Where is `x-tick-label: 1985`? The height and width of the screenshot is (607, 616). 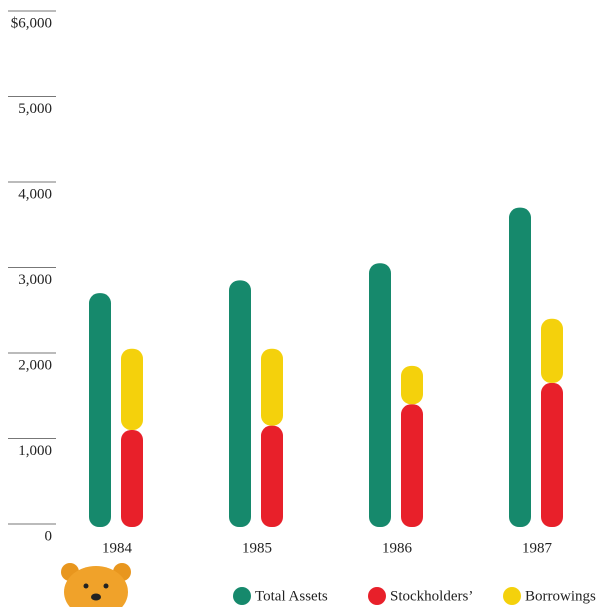 x-tick-label: 1985 is located at coordinates (257, 548).